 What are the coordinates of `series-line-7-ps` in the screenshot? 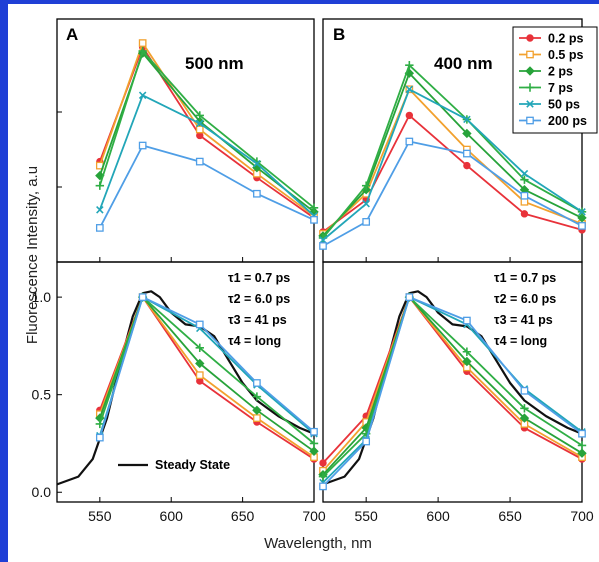 It's located at (452, 151).